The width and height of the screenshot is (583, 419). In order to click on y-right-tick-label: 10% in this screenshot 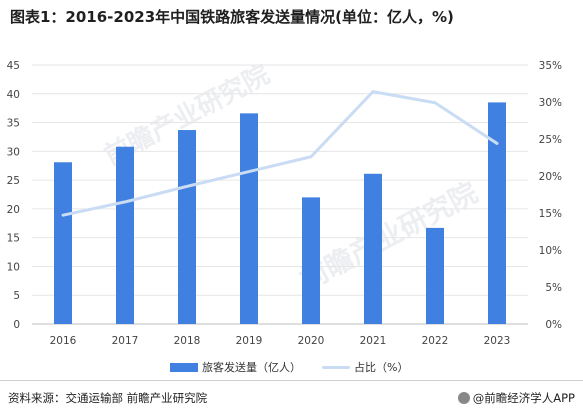, I will do `click(550, 251)`.